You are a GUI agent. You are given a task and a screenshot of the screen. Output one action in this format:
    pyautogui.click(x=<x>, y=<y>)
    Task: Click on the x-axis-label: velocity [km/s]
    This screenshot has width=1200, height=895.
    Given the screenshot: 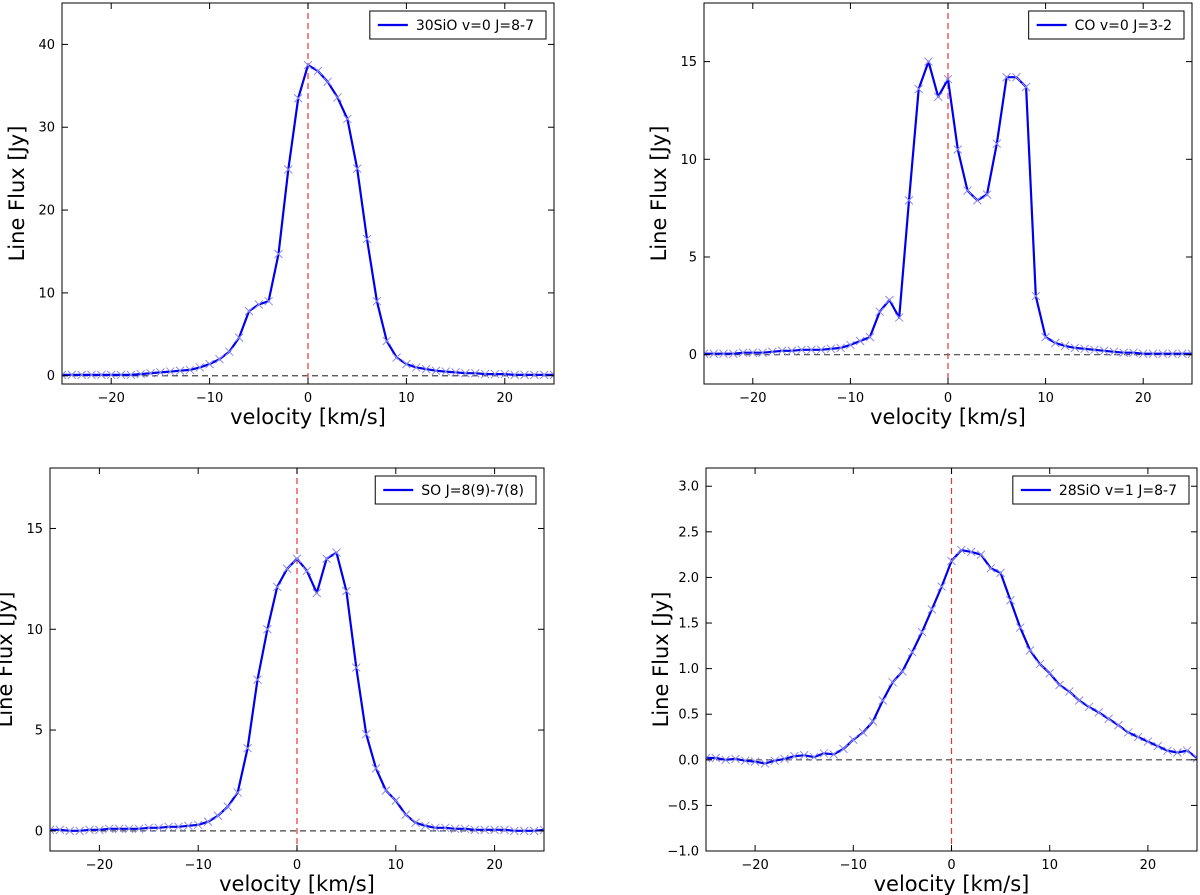 What is the action you would take?
    pyautogui.click(x=948, y=417)
    